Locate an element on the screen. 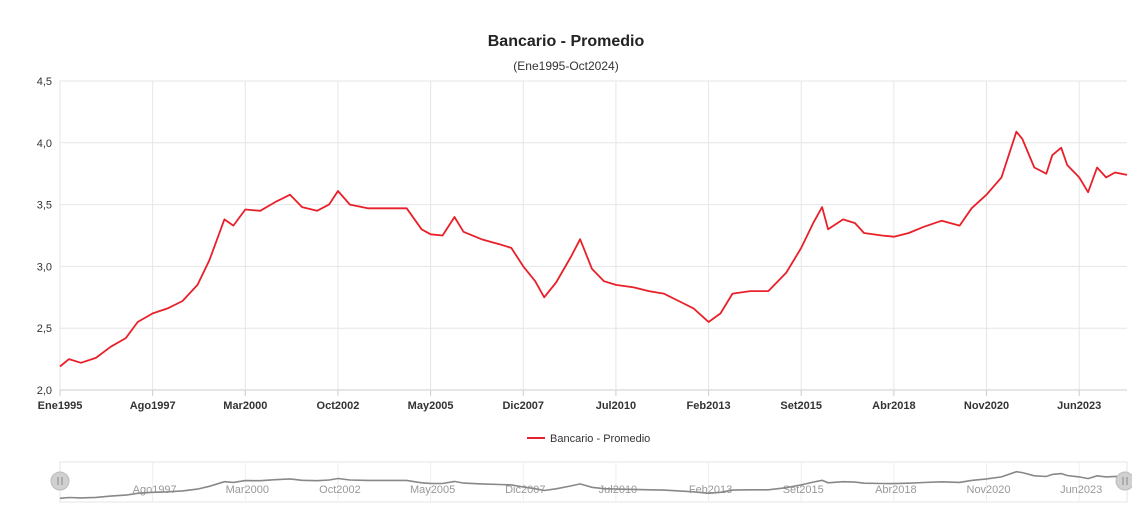  x-tick-label: Jun2023 is located at coordinates (1079, 406).